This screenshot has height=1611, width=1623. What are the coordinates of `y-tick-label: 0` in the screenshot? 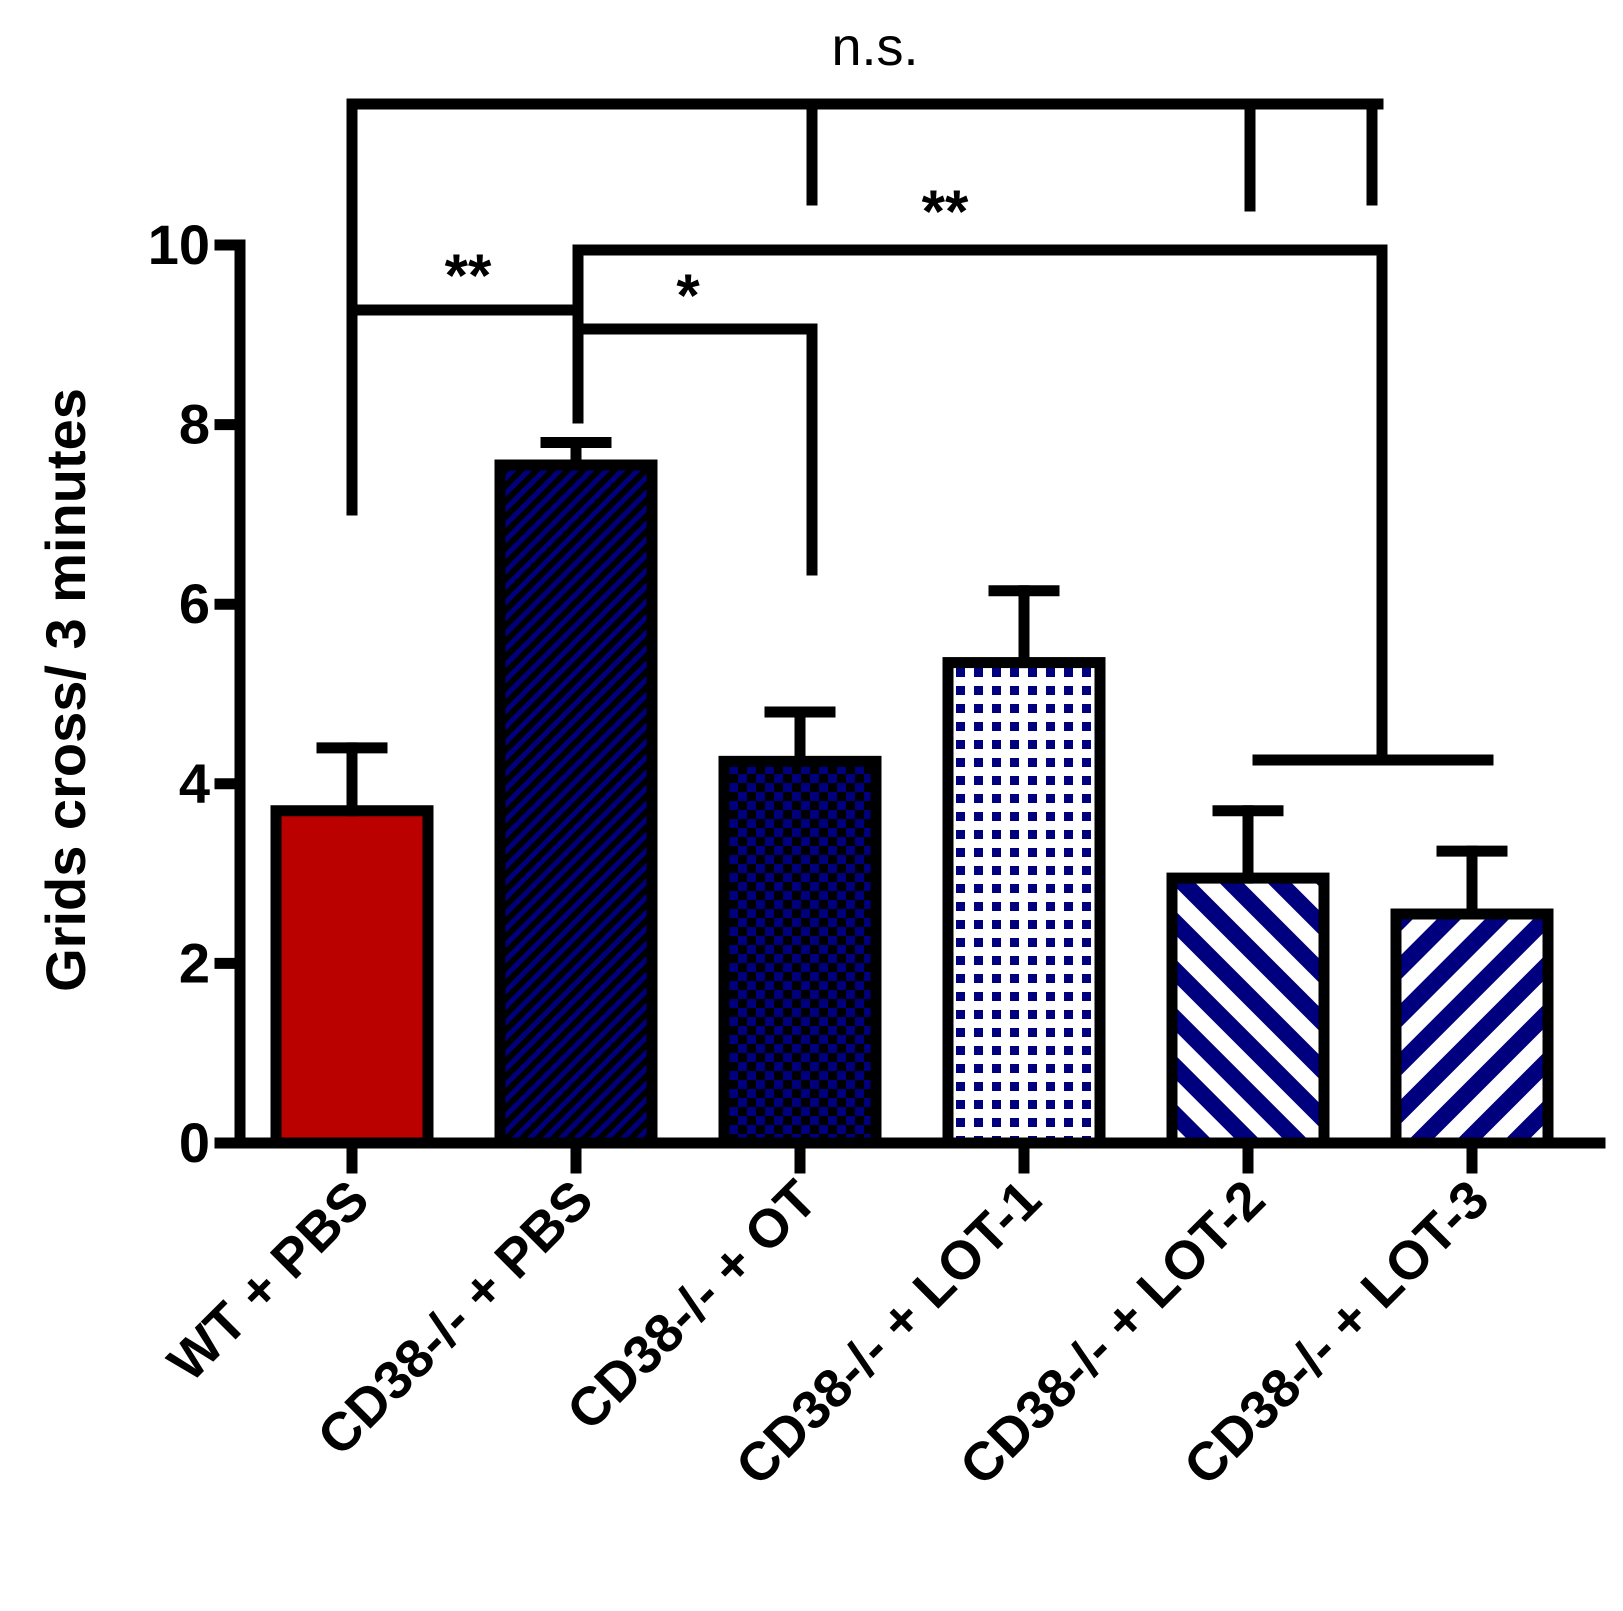 It's located at (194, 1142).